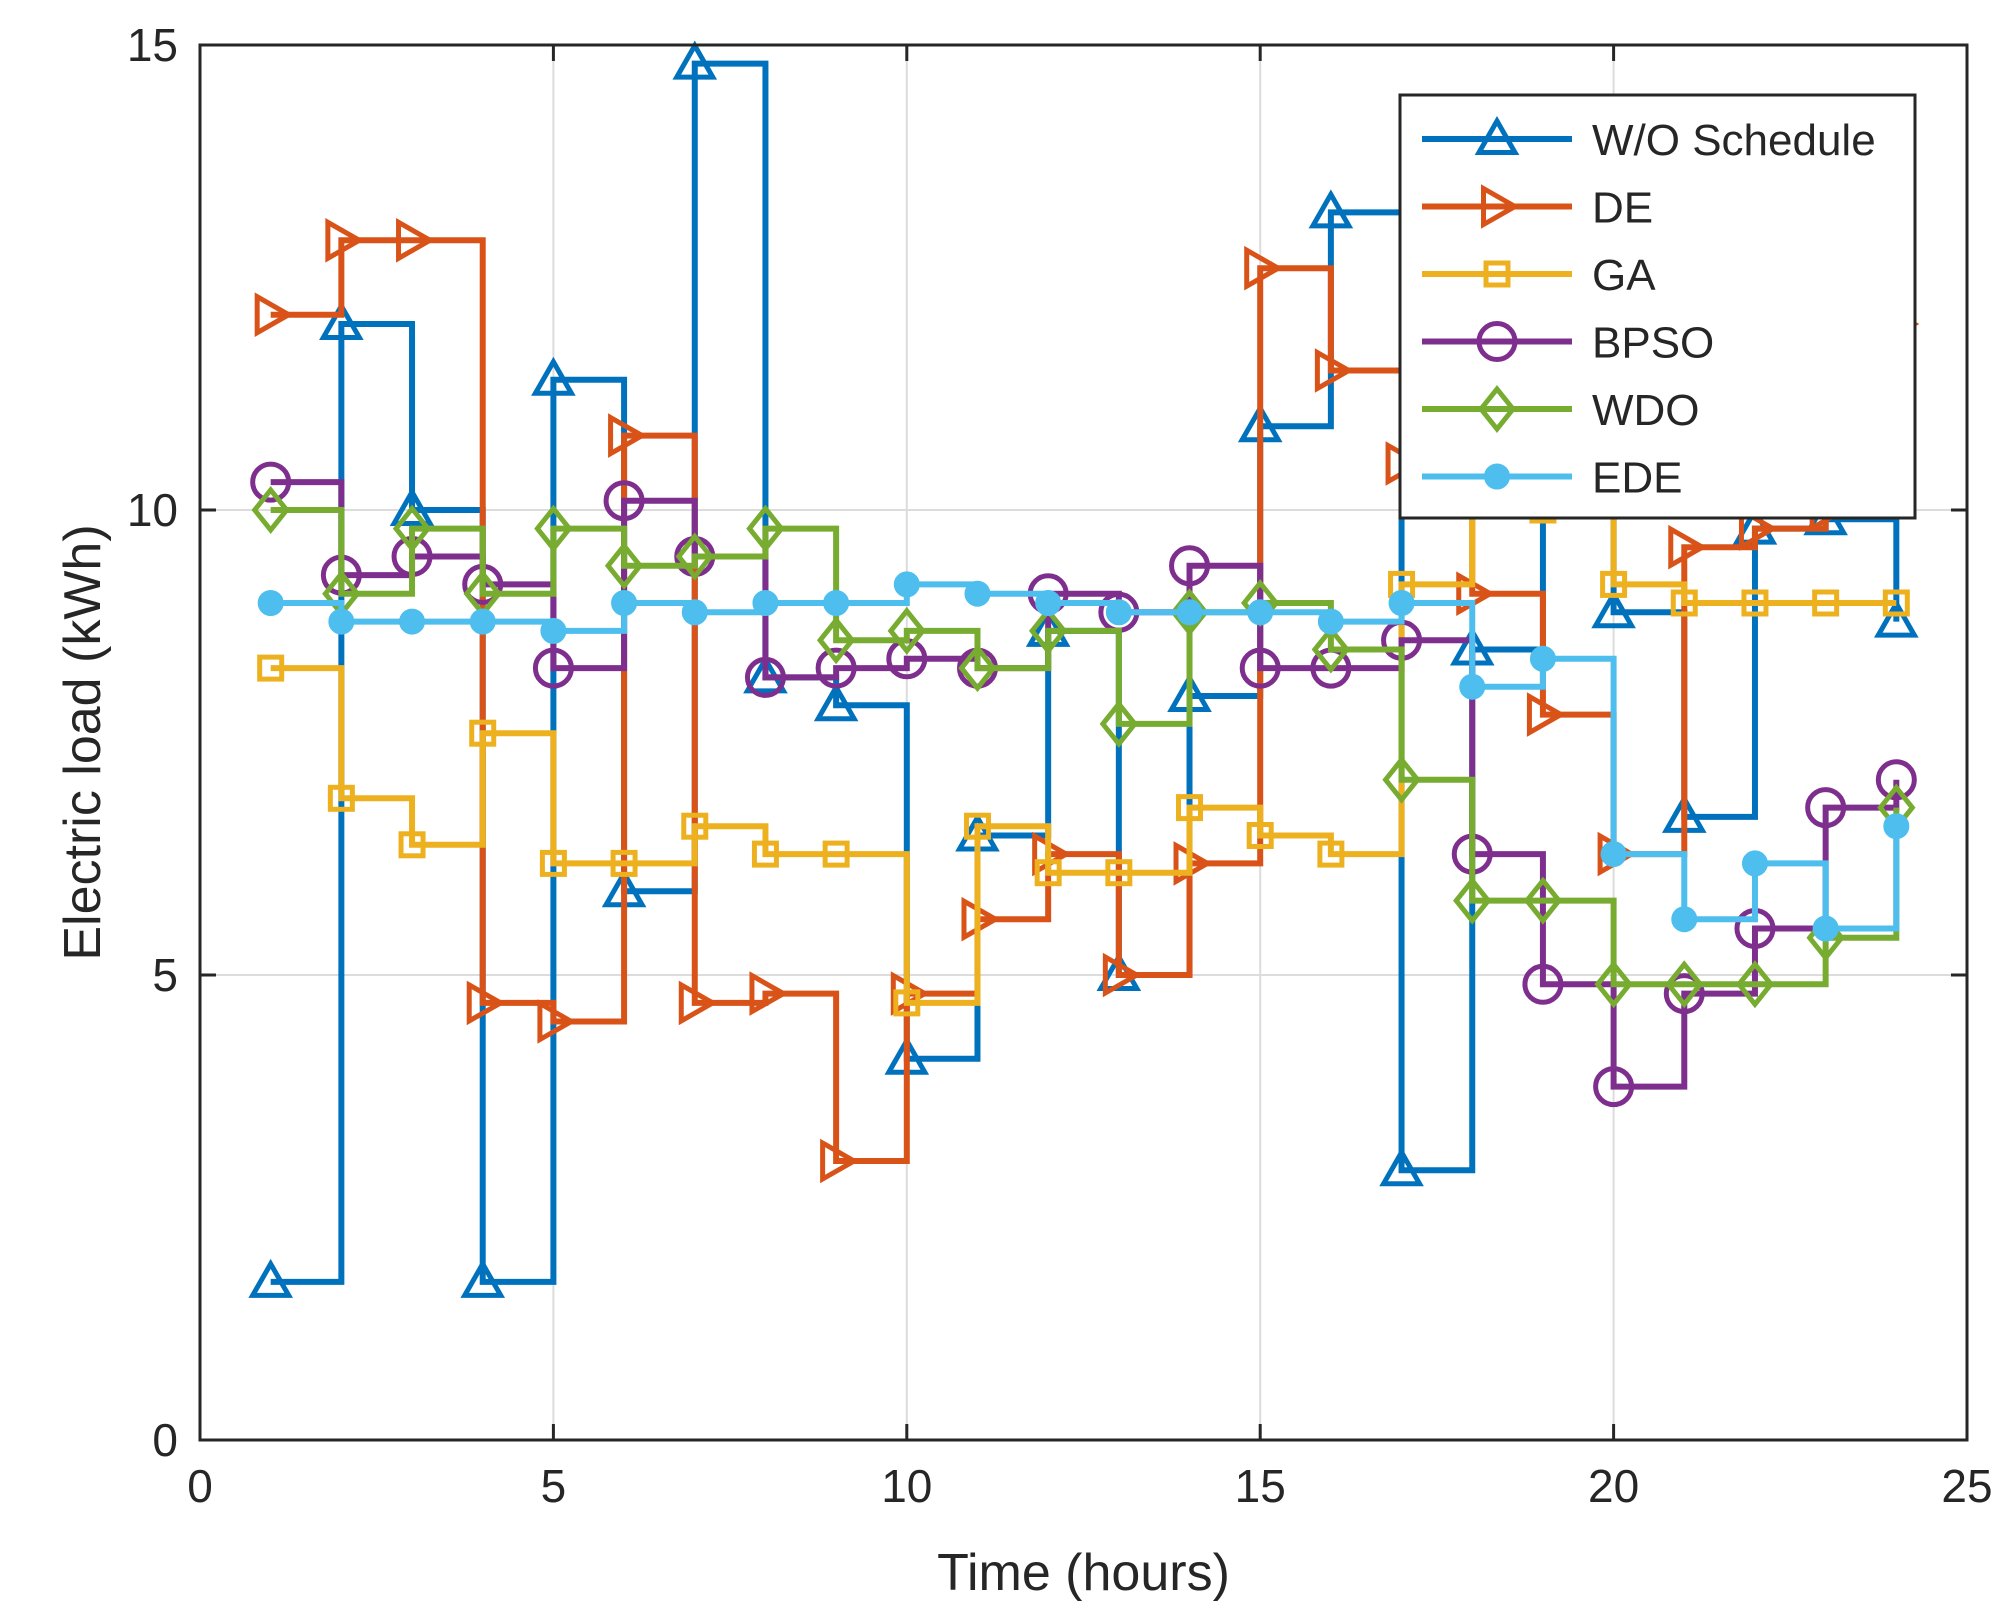 This screenshot has height=1619, width=2012. Describe the element at coordinates (165, 1440) in the screenshot. I see `y-tick-label: 0` at that location.